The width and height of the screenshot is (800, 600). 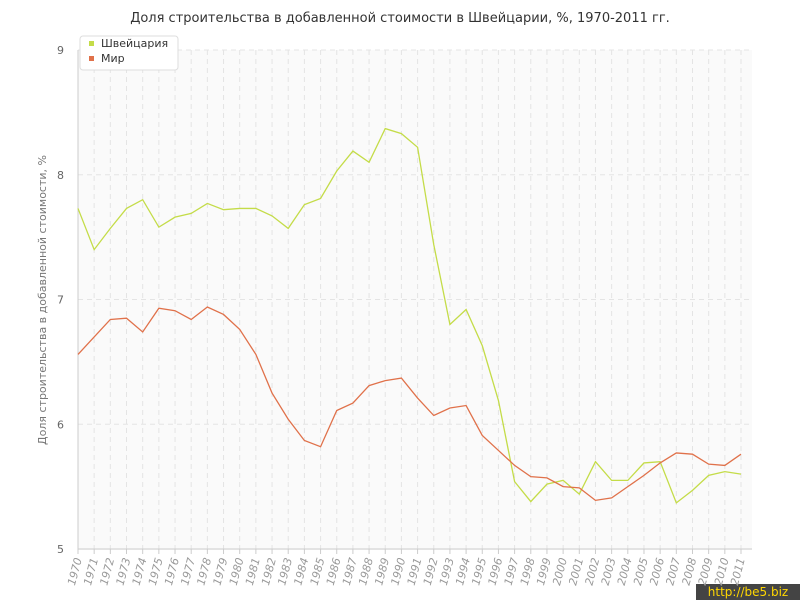 I want to click on legend-label: Мир, so click(x=113, y=58).